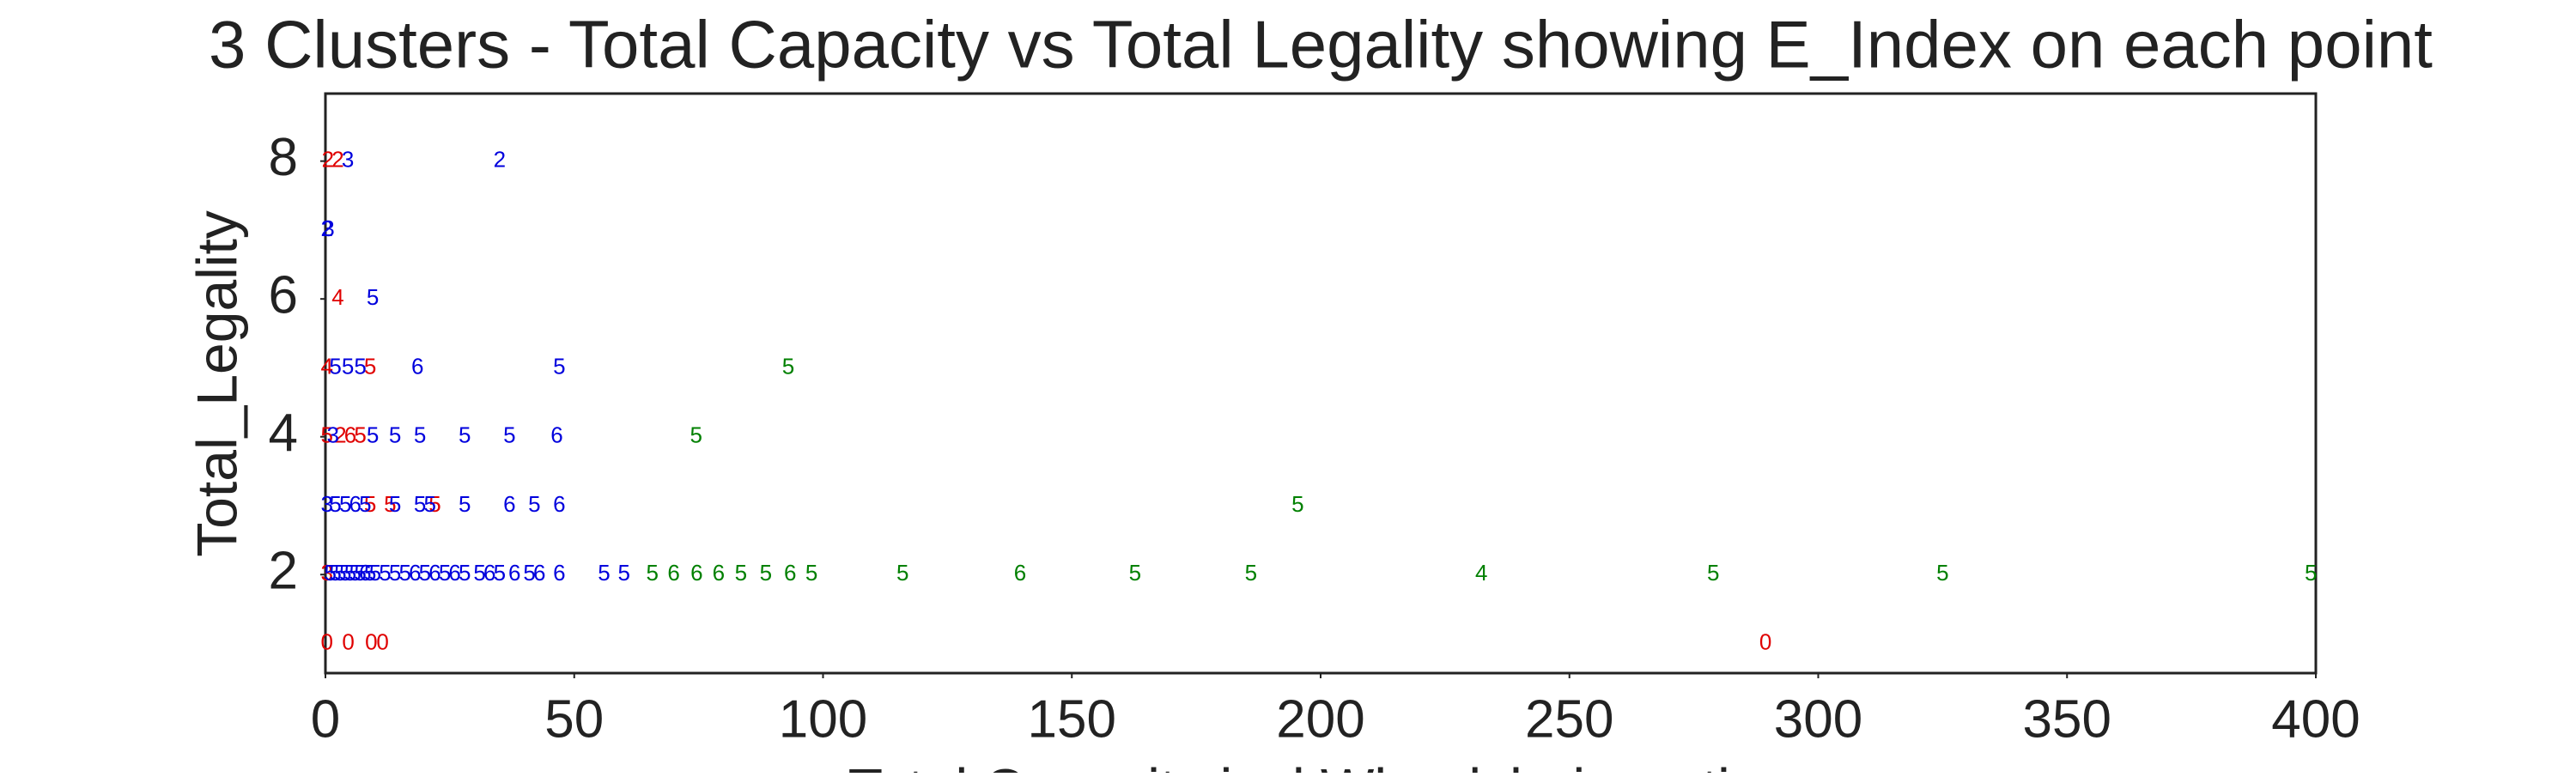 This screenshot has height=777, width=2576. Describe the element at coordinates (823, 719) in the screenshot. I see `x-tick-label: 100` at that location.